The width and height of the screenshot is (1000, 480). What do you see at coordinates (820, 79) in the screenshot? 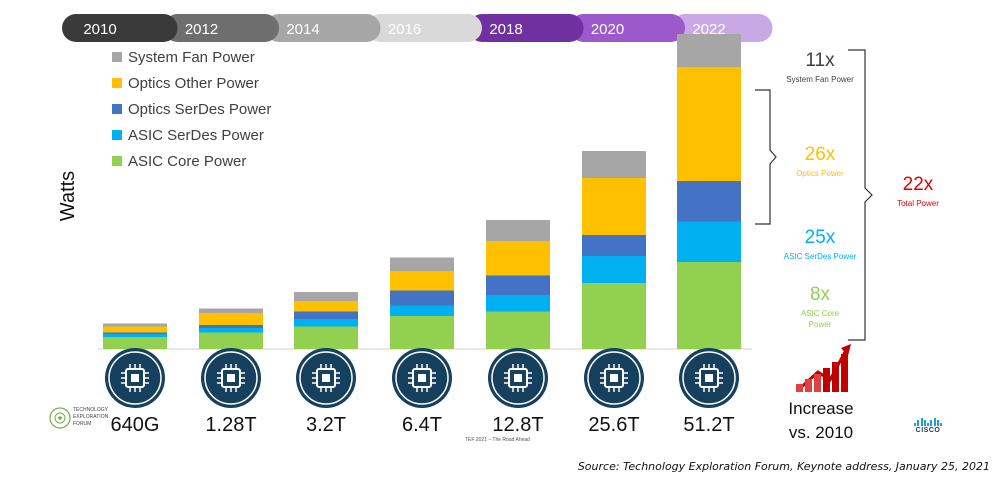
I see `annotation-label: System Fan Power` at bounding box center [820, 79].